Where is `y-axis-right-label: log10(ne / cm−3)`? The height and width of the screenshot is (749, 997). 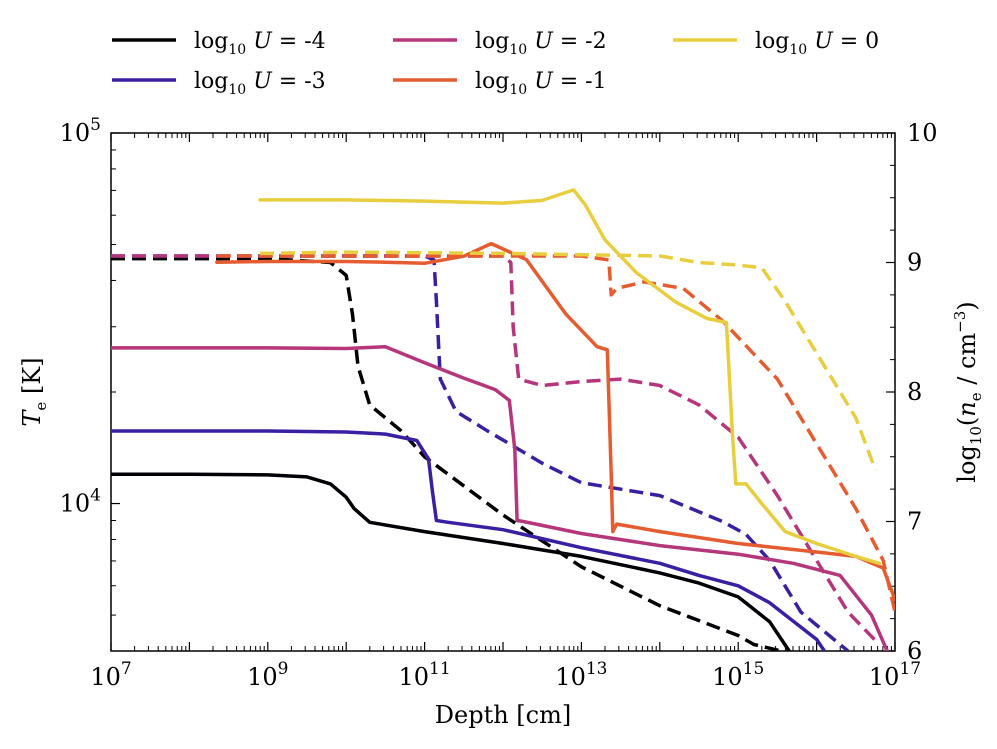 y-axis-right-label: log10(ne / cm−3) is located at coordinates (968, 391).